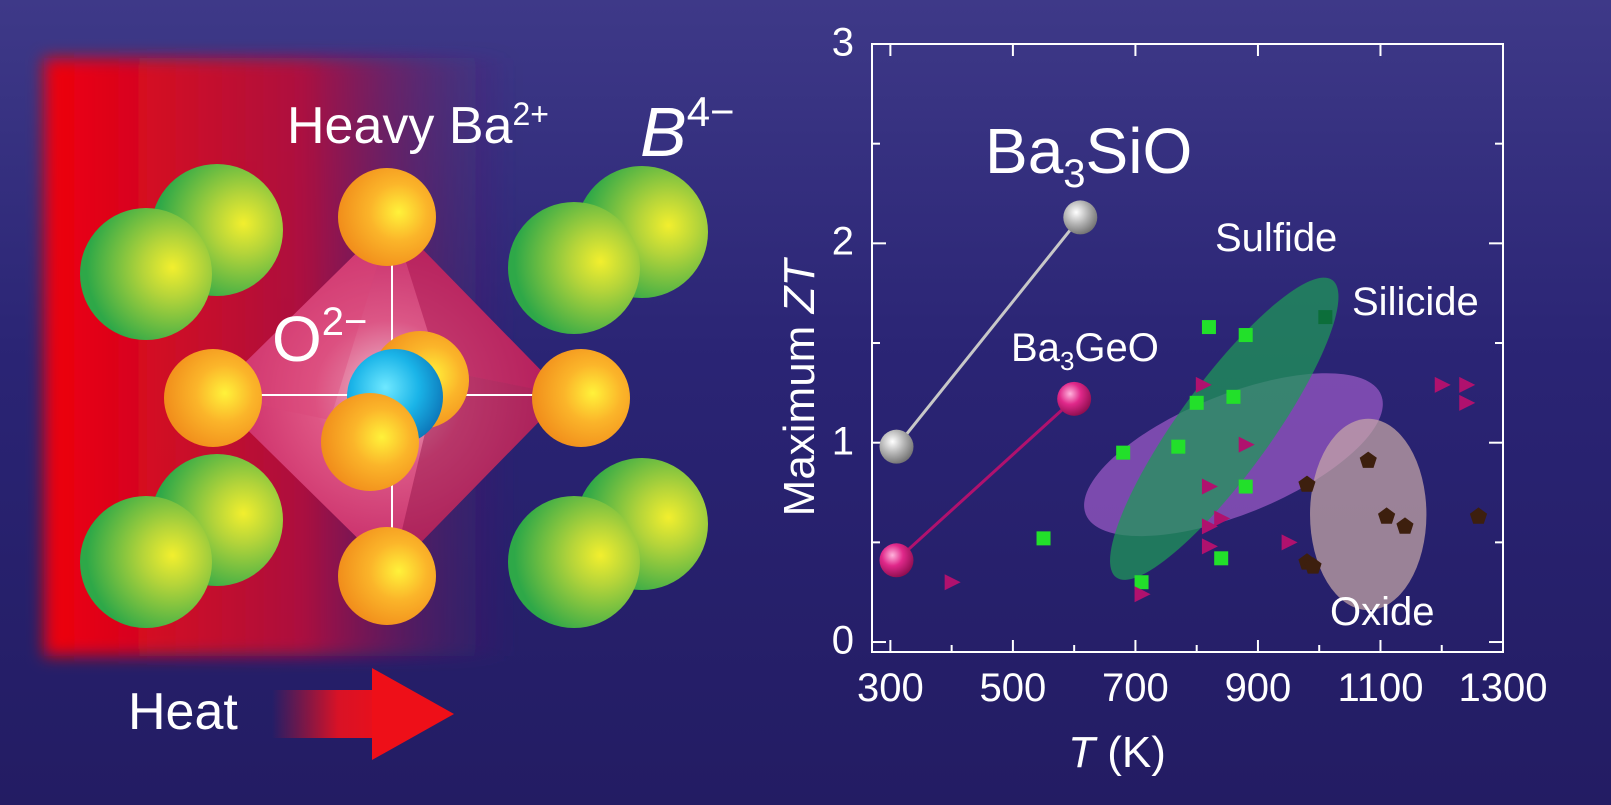  Describe the element at coordinates (530, 114) in the screenshot. I see `barium-charge: 2+` at that location.